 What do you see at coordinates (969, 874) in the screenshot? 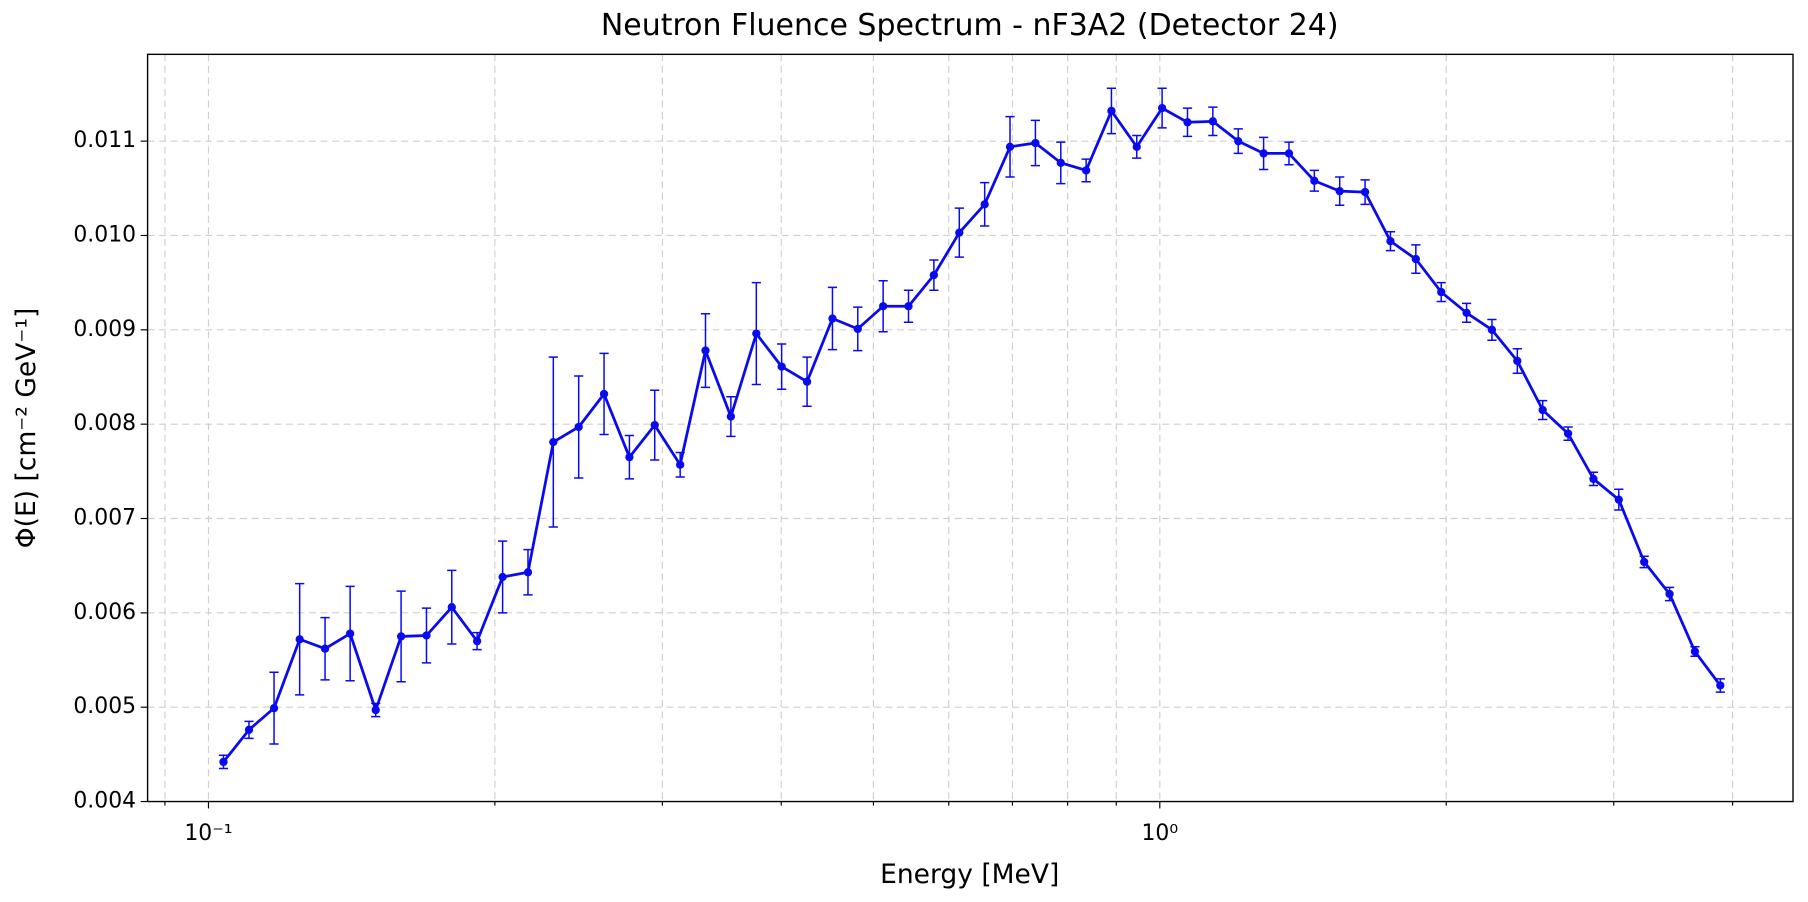
I see `x-axis-label: Energy [MeV]` at bounding box center [969, 874].